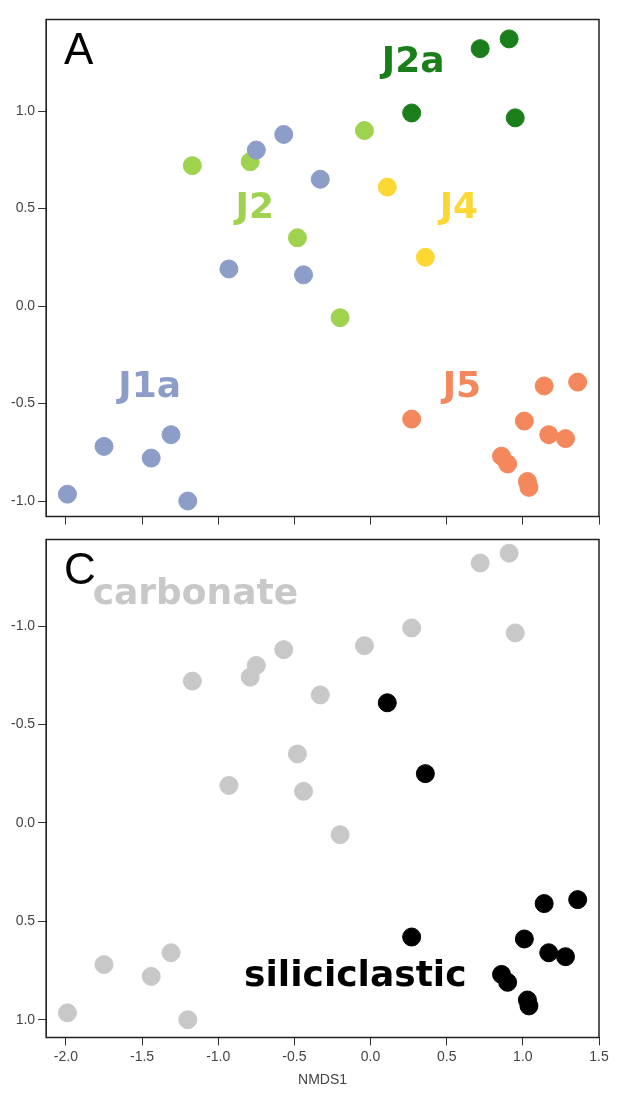  I want to click on series-label: J4, so click(457, 205).